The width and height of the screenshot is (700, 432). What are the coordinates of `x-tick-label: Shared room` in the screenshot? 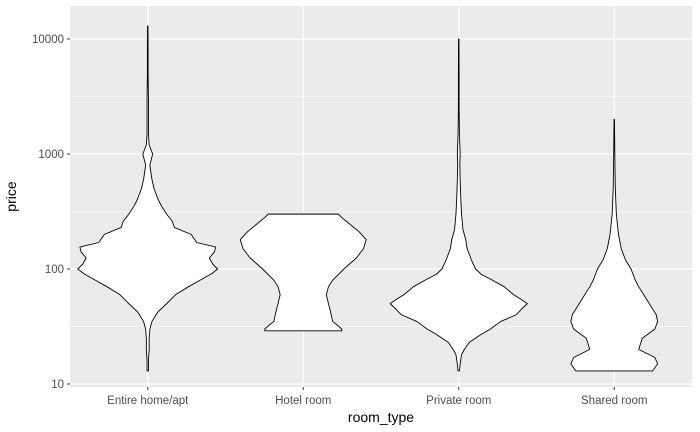 It's located at (614, 401).